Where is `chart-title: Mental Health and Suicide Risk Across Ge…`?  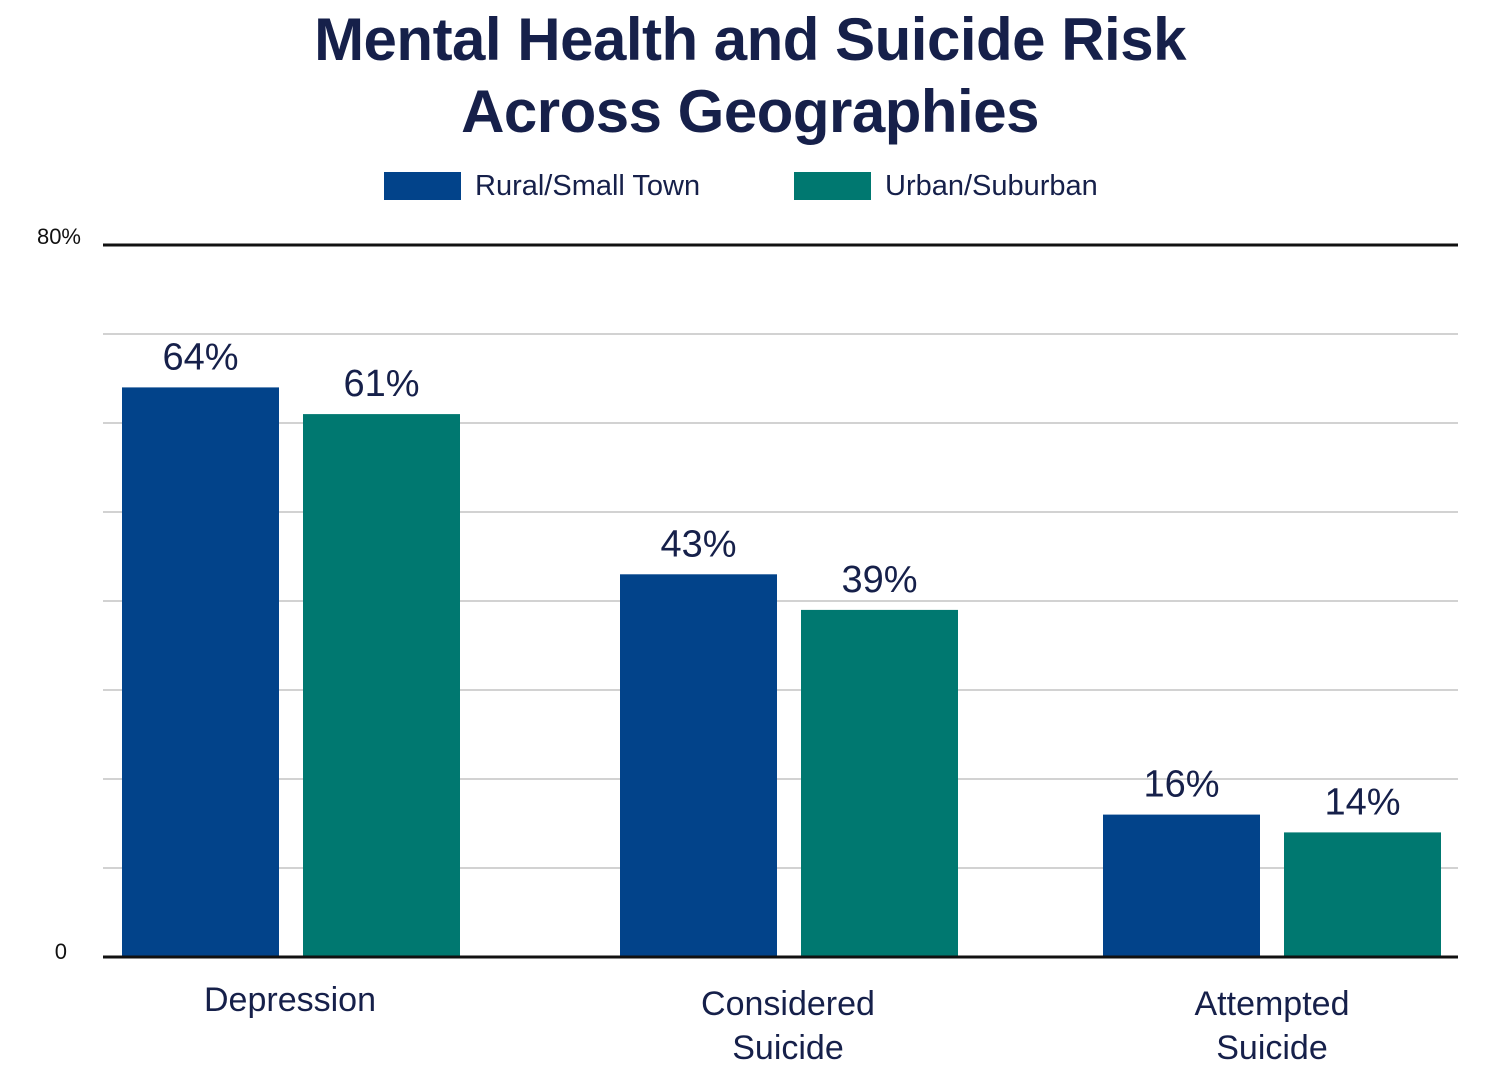 chart-title: Mental Health and Suicide Risk Across Ge… is located at coordinates (750, 76).